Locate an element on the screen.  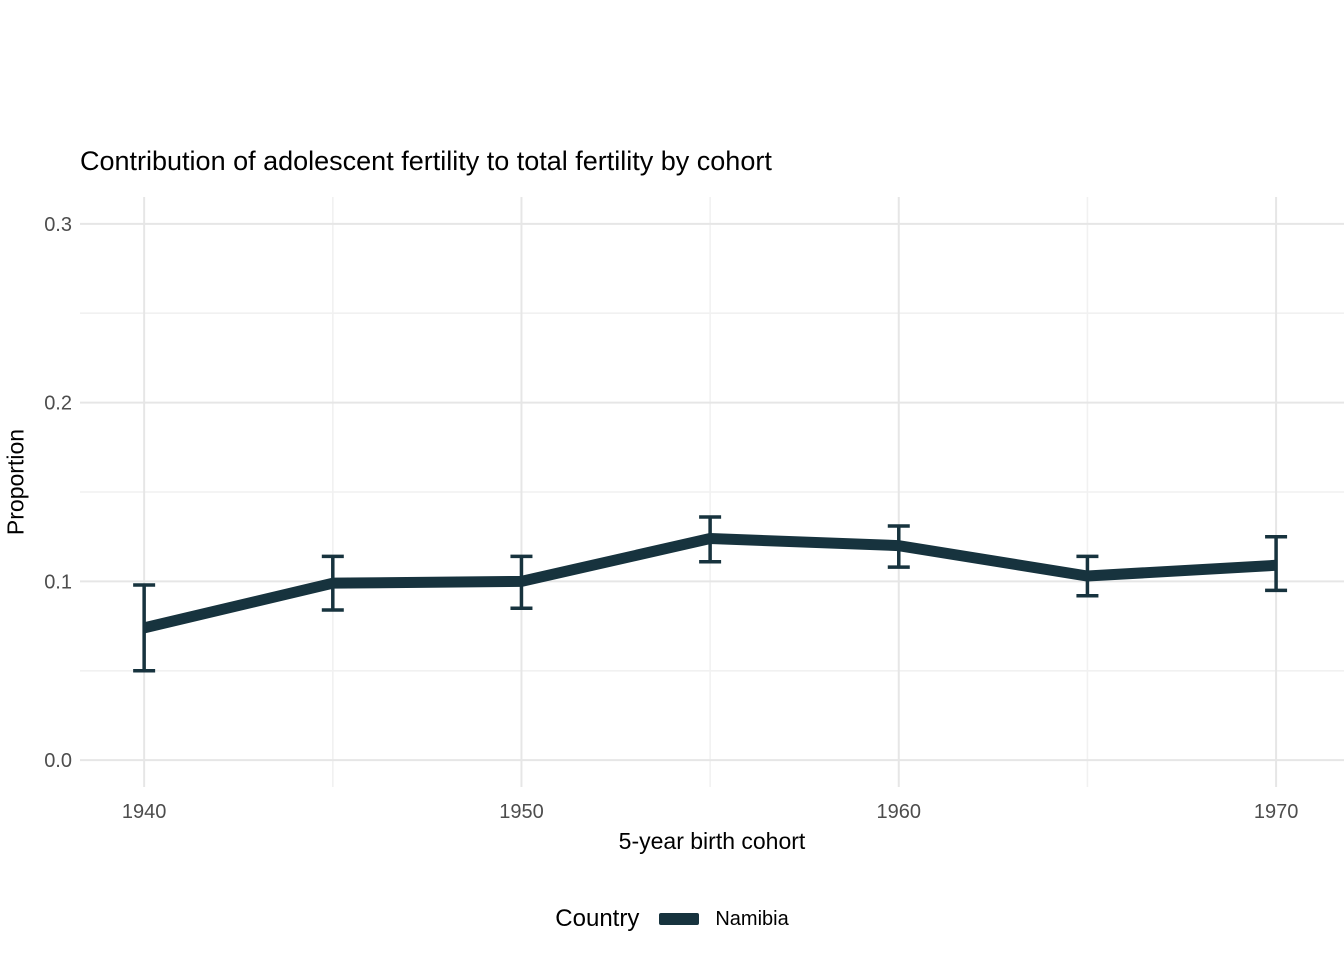
legend-line-swatch-icon is located at coordinates (679, 919).